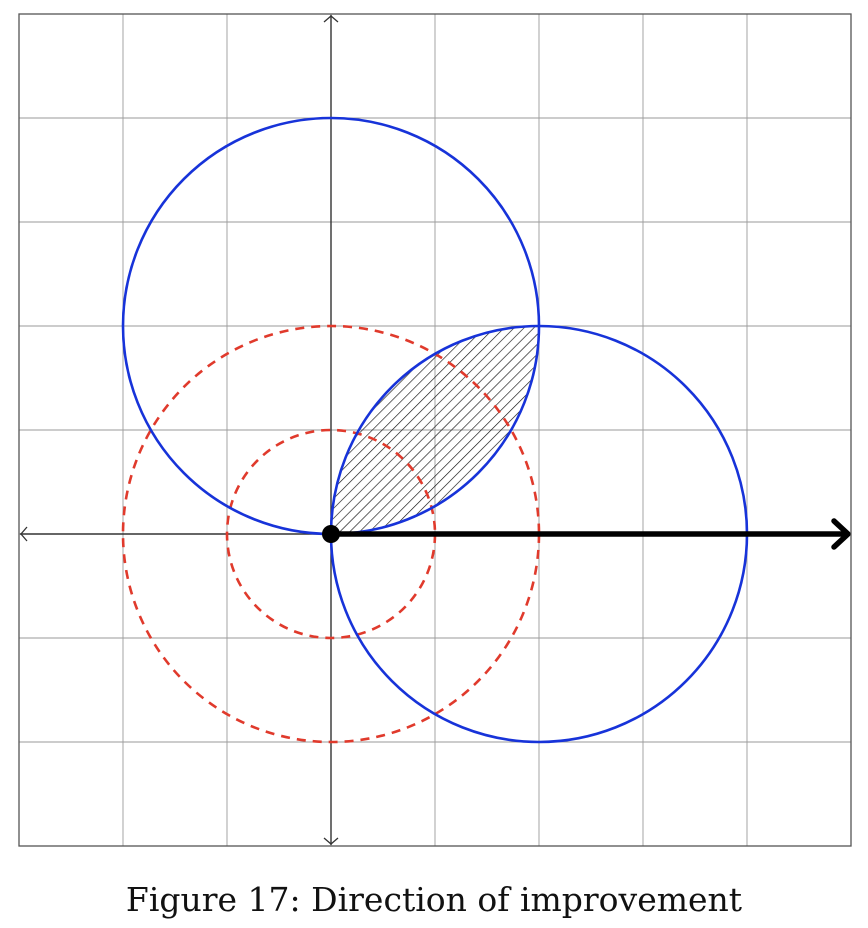 Image resolution: width=868 pixels, height=928 pixels. What do you see at coordinates (331, 19) in the screenshot?
I see `y-axis-arrow-top` at bounding box center [331, 19].